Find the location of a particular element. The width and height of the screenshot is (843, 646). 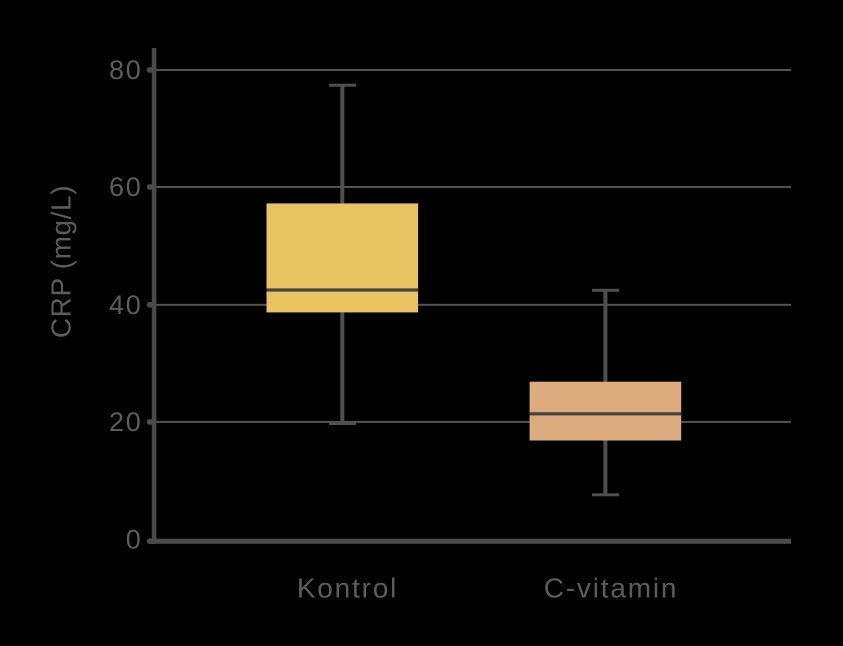

svg-text: Kontrol is located at coordinates (347, 587).